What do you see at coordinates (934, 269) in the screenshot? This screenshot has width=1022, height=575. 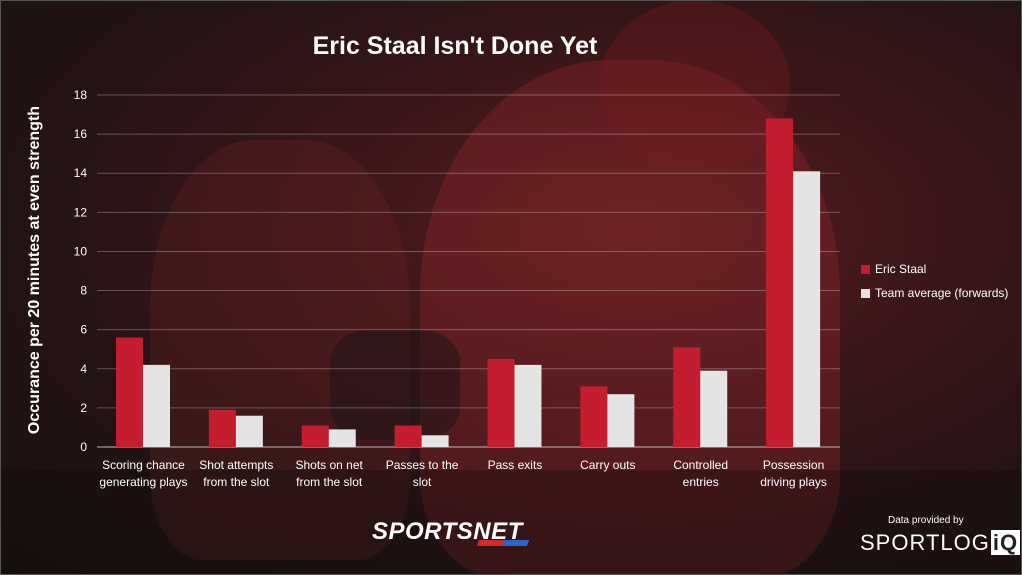 I see `legend-item-eric-staal: Eric Staal` at bounding box center [934, 269].